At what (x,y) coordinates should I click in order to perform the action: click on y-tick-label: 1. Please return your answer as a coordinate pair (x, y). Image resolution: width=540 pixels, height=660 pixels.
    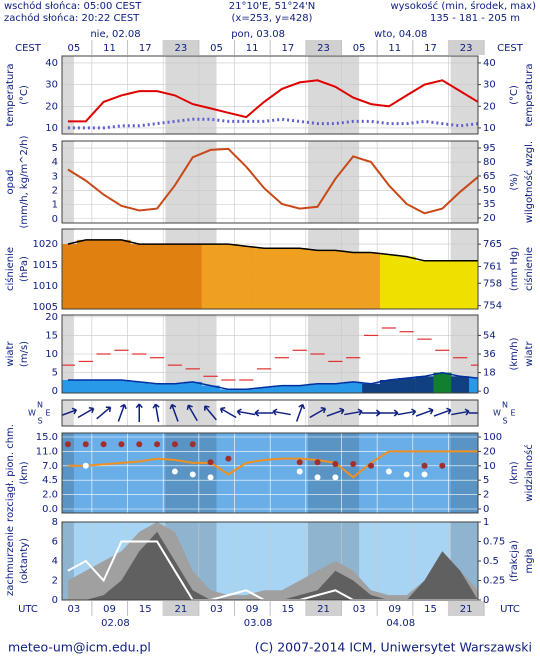
    Looking at the image, I should click on (55, 205).